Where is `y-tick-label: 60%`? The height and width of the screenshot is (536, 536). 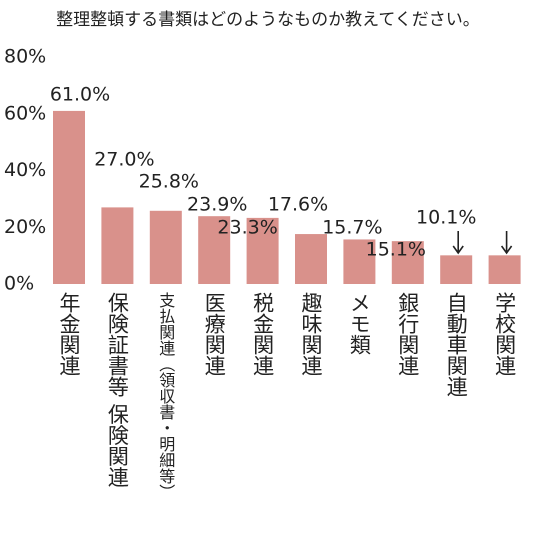 y-tick-label: 60% is located at coordinates (25, 113).